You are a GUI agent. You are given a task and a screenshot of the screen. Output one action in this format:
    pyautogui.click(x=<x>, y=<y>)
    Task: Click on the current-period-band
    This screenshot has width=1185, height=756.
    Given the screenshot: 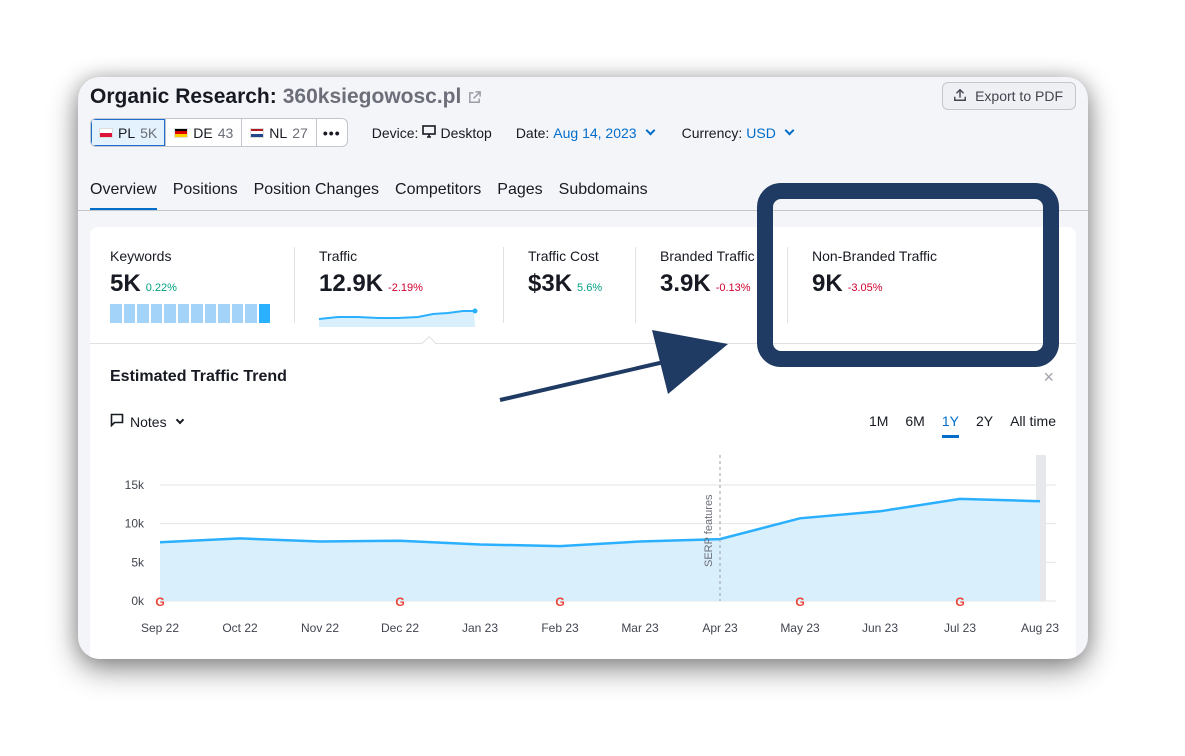 What is the action you would take?
    pyautogui.click(x=1041, y=528)
    